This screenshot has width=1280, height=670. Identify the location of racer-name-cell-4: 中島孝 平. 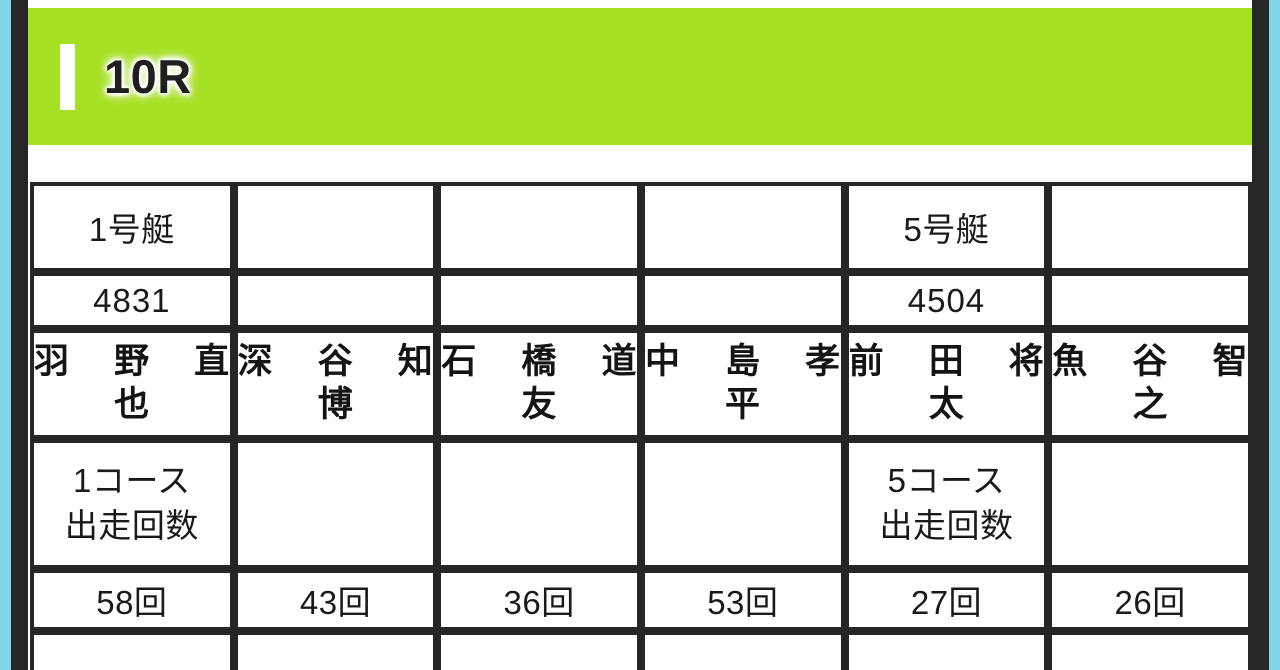
(742, 384).